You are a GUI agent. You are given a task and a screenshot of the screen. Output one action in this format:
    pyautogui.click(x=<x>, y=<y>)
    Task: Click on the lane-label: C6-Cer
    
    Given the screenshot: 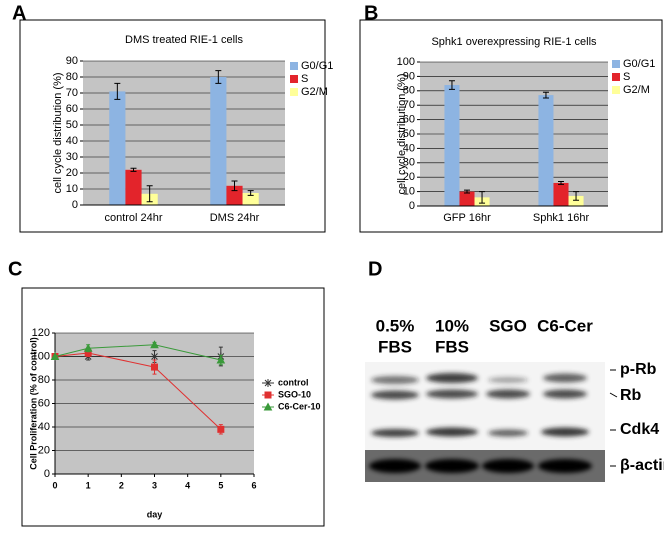 What is the action you would take?
    pyautogui.click(x=565, y=325)
    